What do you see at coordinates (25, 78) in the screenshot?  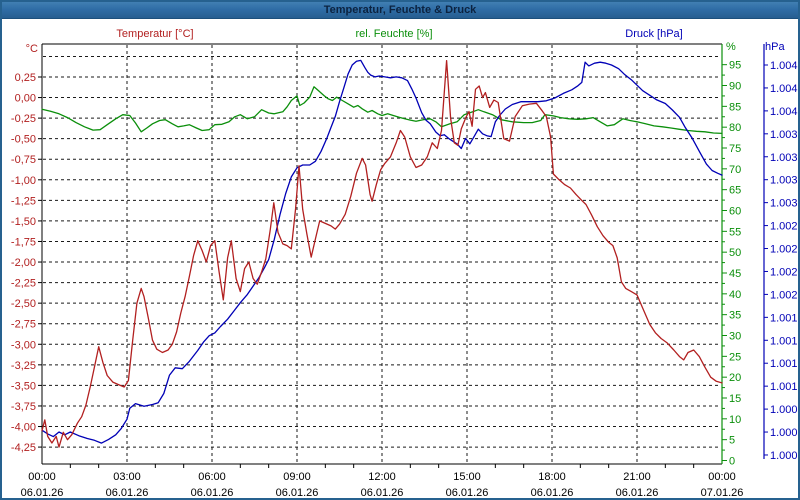 I see `svg-text: 0,25` at bounding box center [25, 78].